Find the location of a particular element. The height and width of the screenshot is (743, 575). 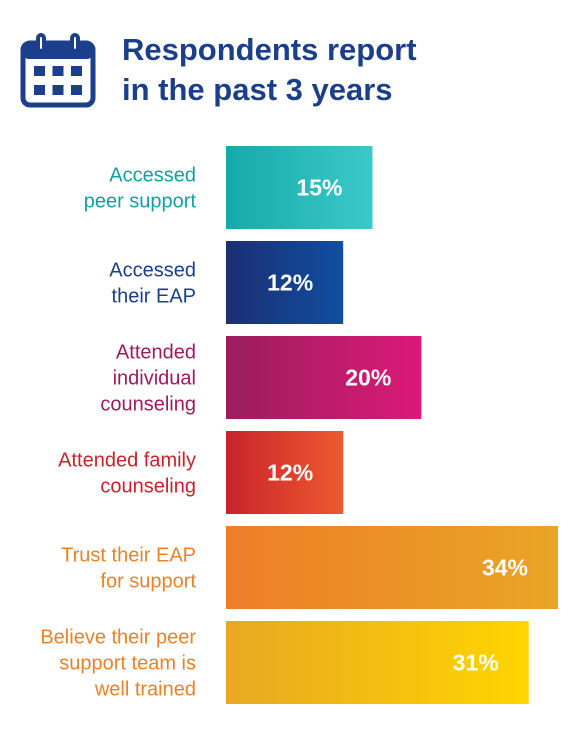

category-label-line: individual is located at coordinates (154, 379).